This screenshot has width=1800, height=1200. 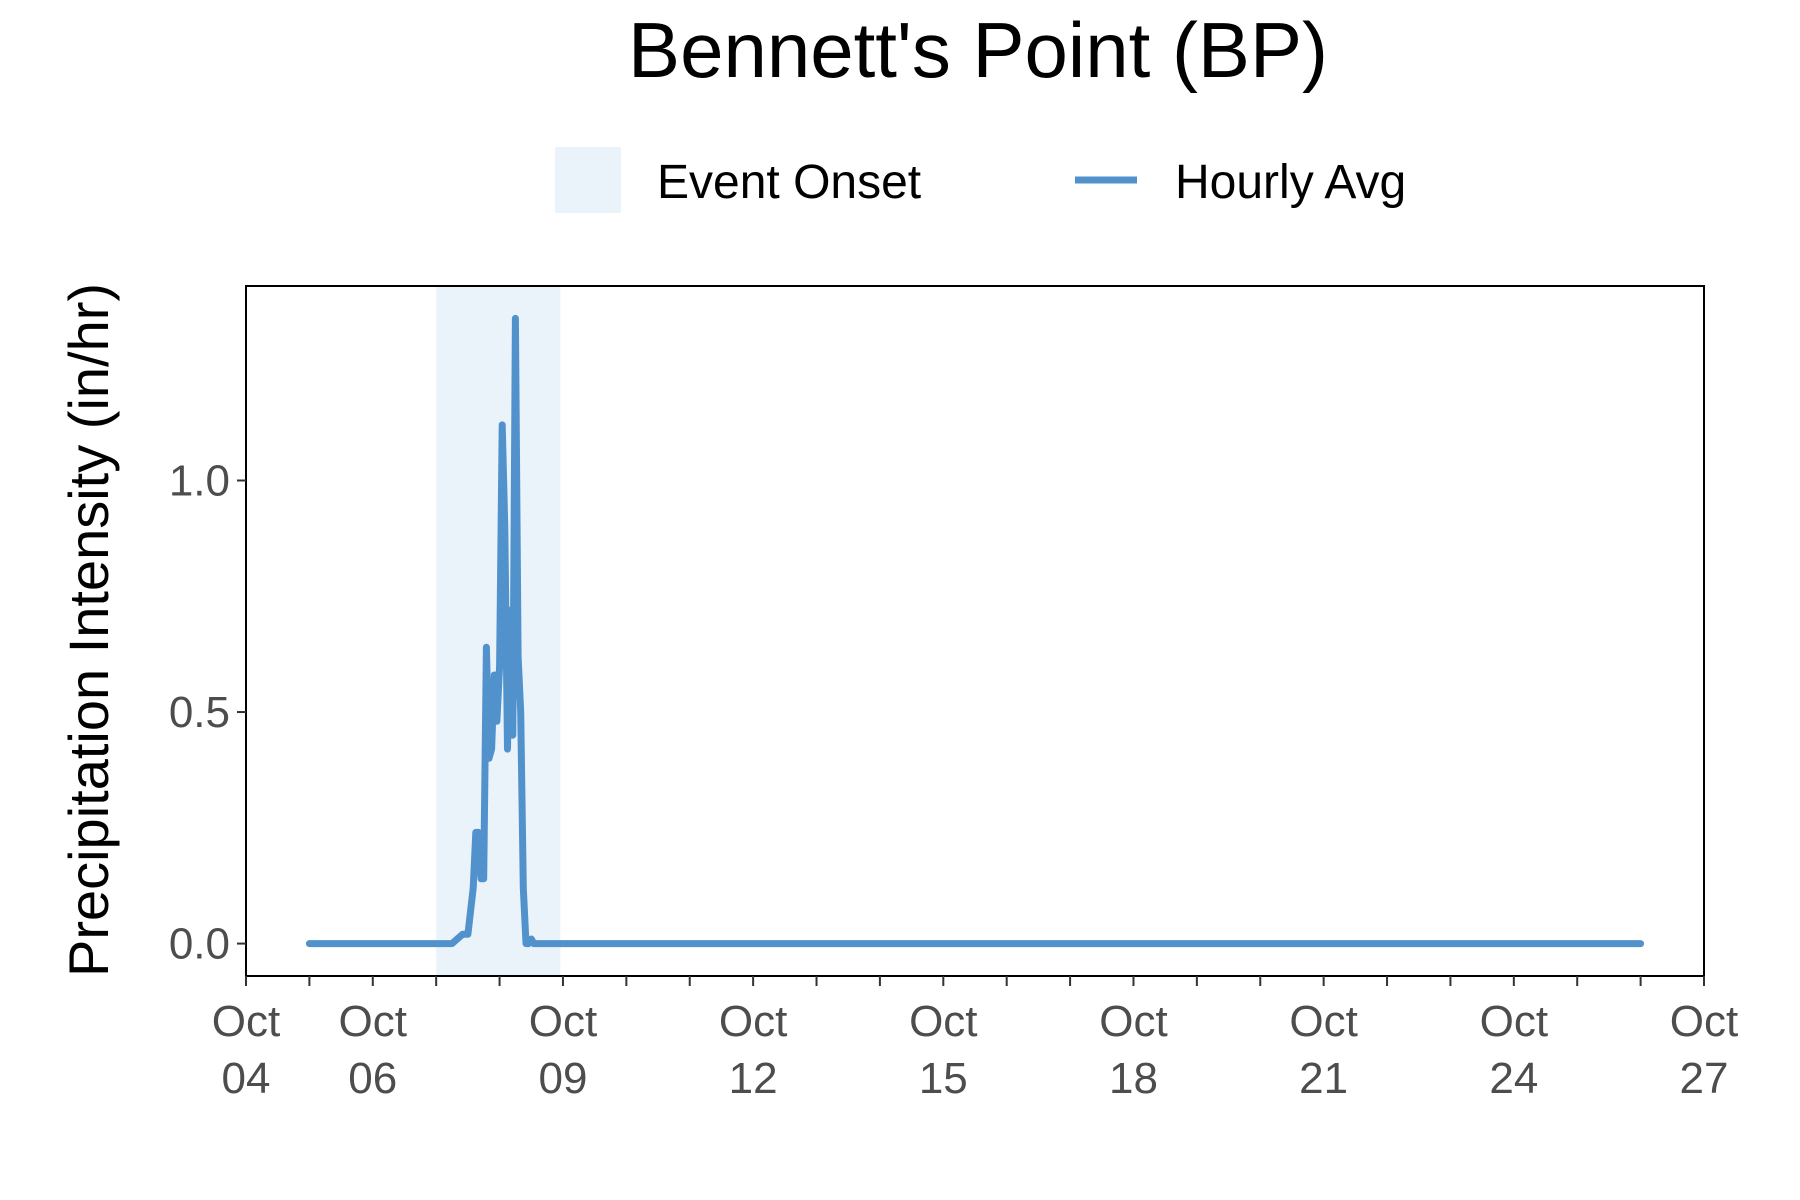 What do you see at coordinates (978, 50) in the screenshot?
I see `chart-title: Bennett's Point (BP)` at bounding box center [978, 50].